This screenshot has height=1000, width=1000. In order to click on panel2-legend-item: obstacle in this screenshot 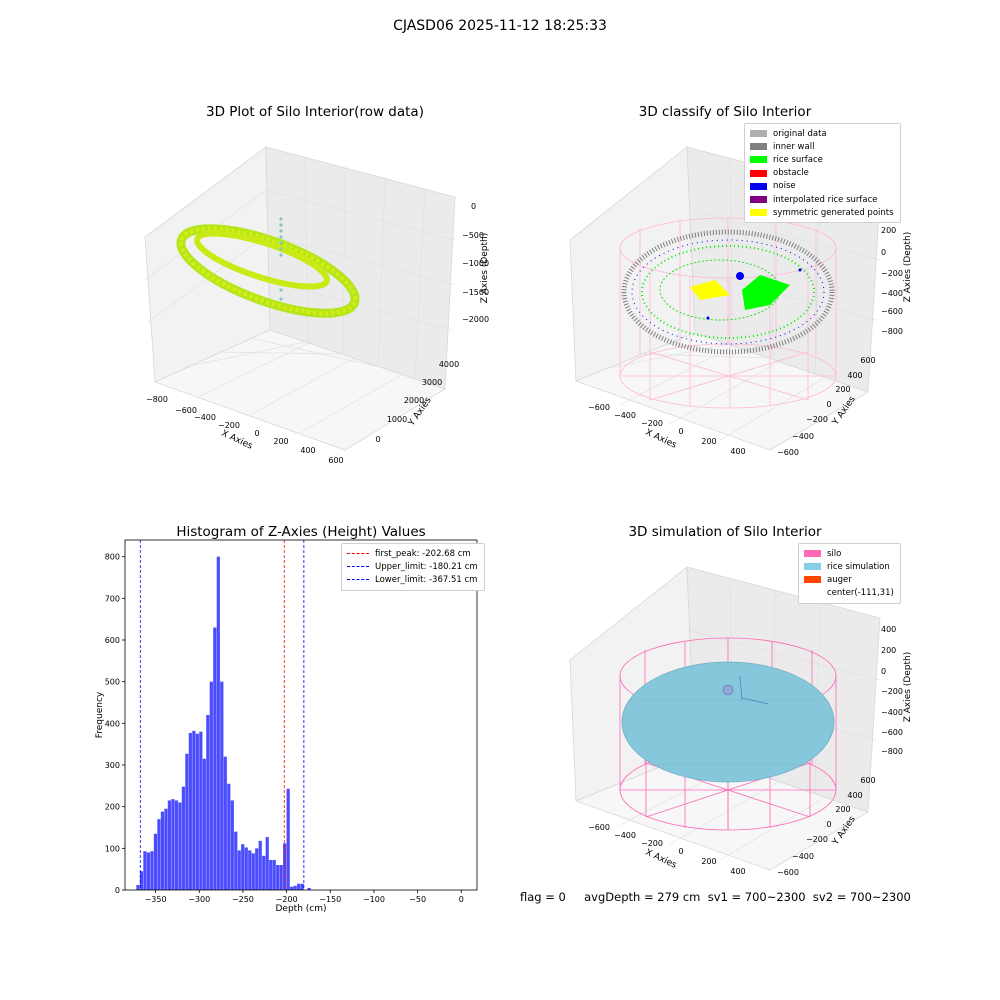, I will do `click(822, 173)`.